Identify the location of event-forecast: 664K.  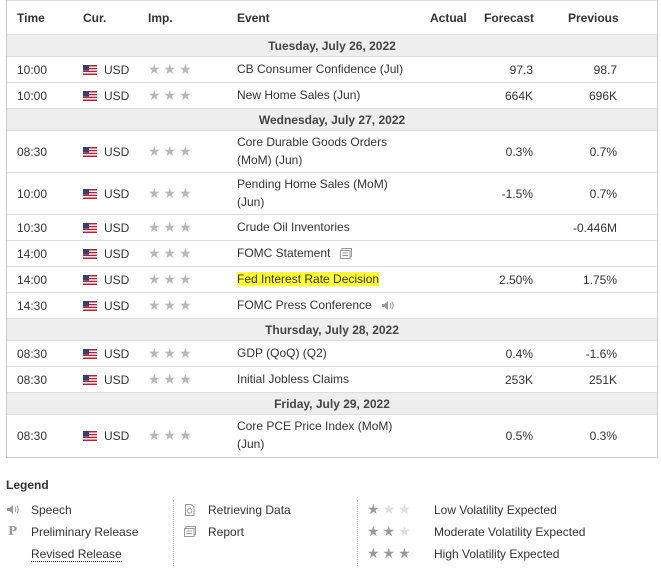
(518, 96).